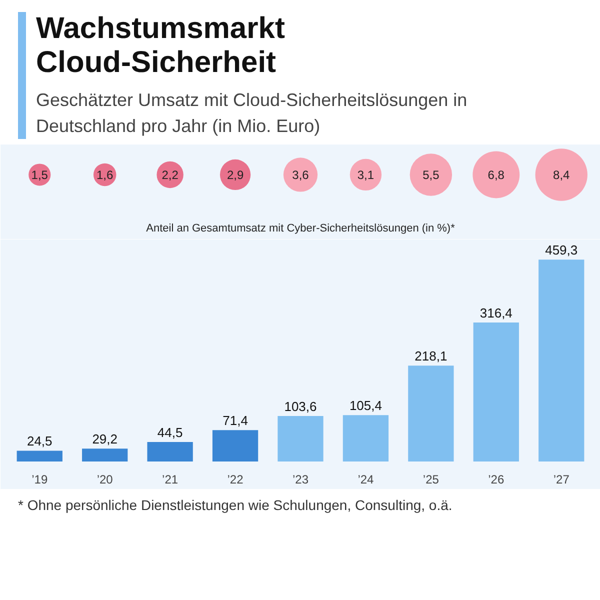 This screenshot has width=600, height=600. I want to click on data-label: 2,9, so click(235, 175).